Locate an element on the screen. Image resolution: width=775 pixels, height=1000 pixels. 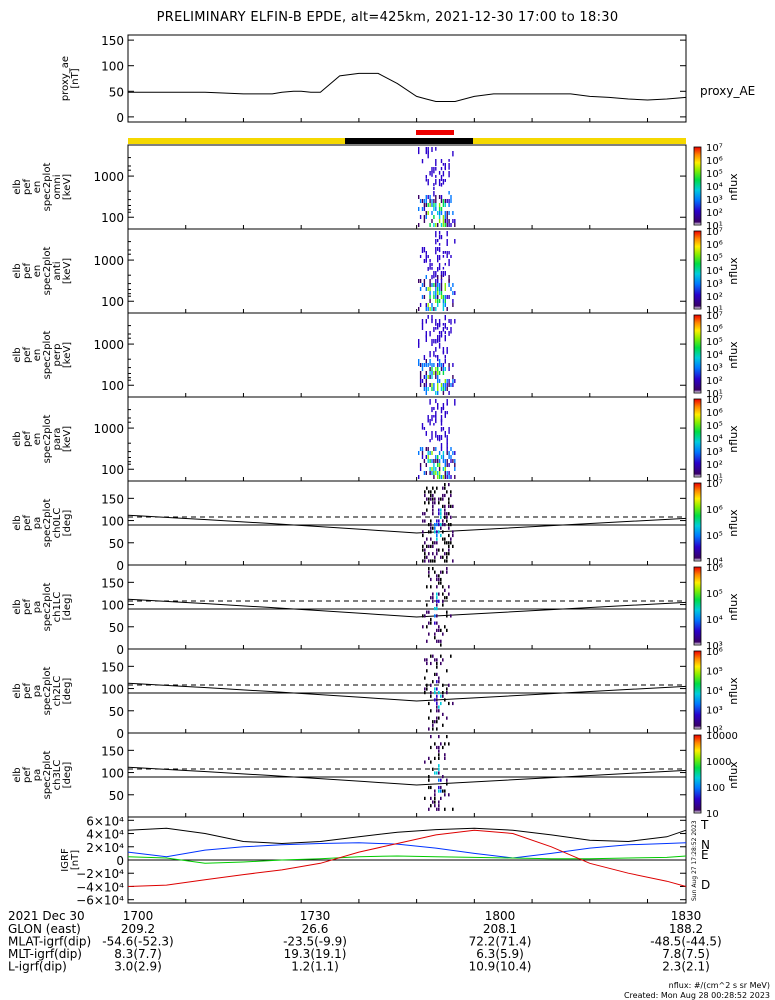
igrf-series-N is located at coordinates (407, 850).